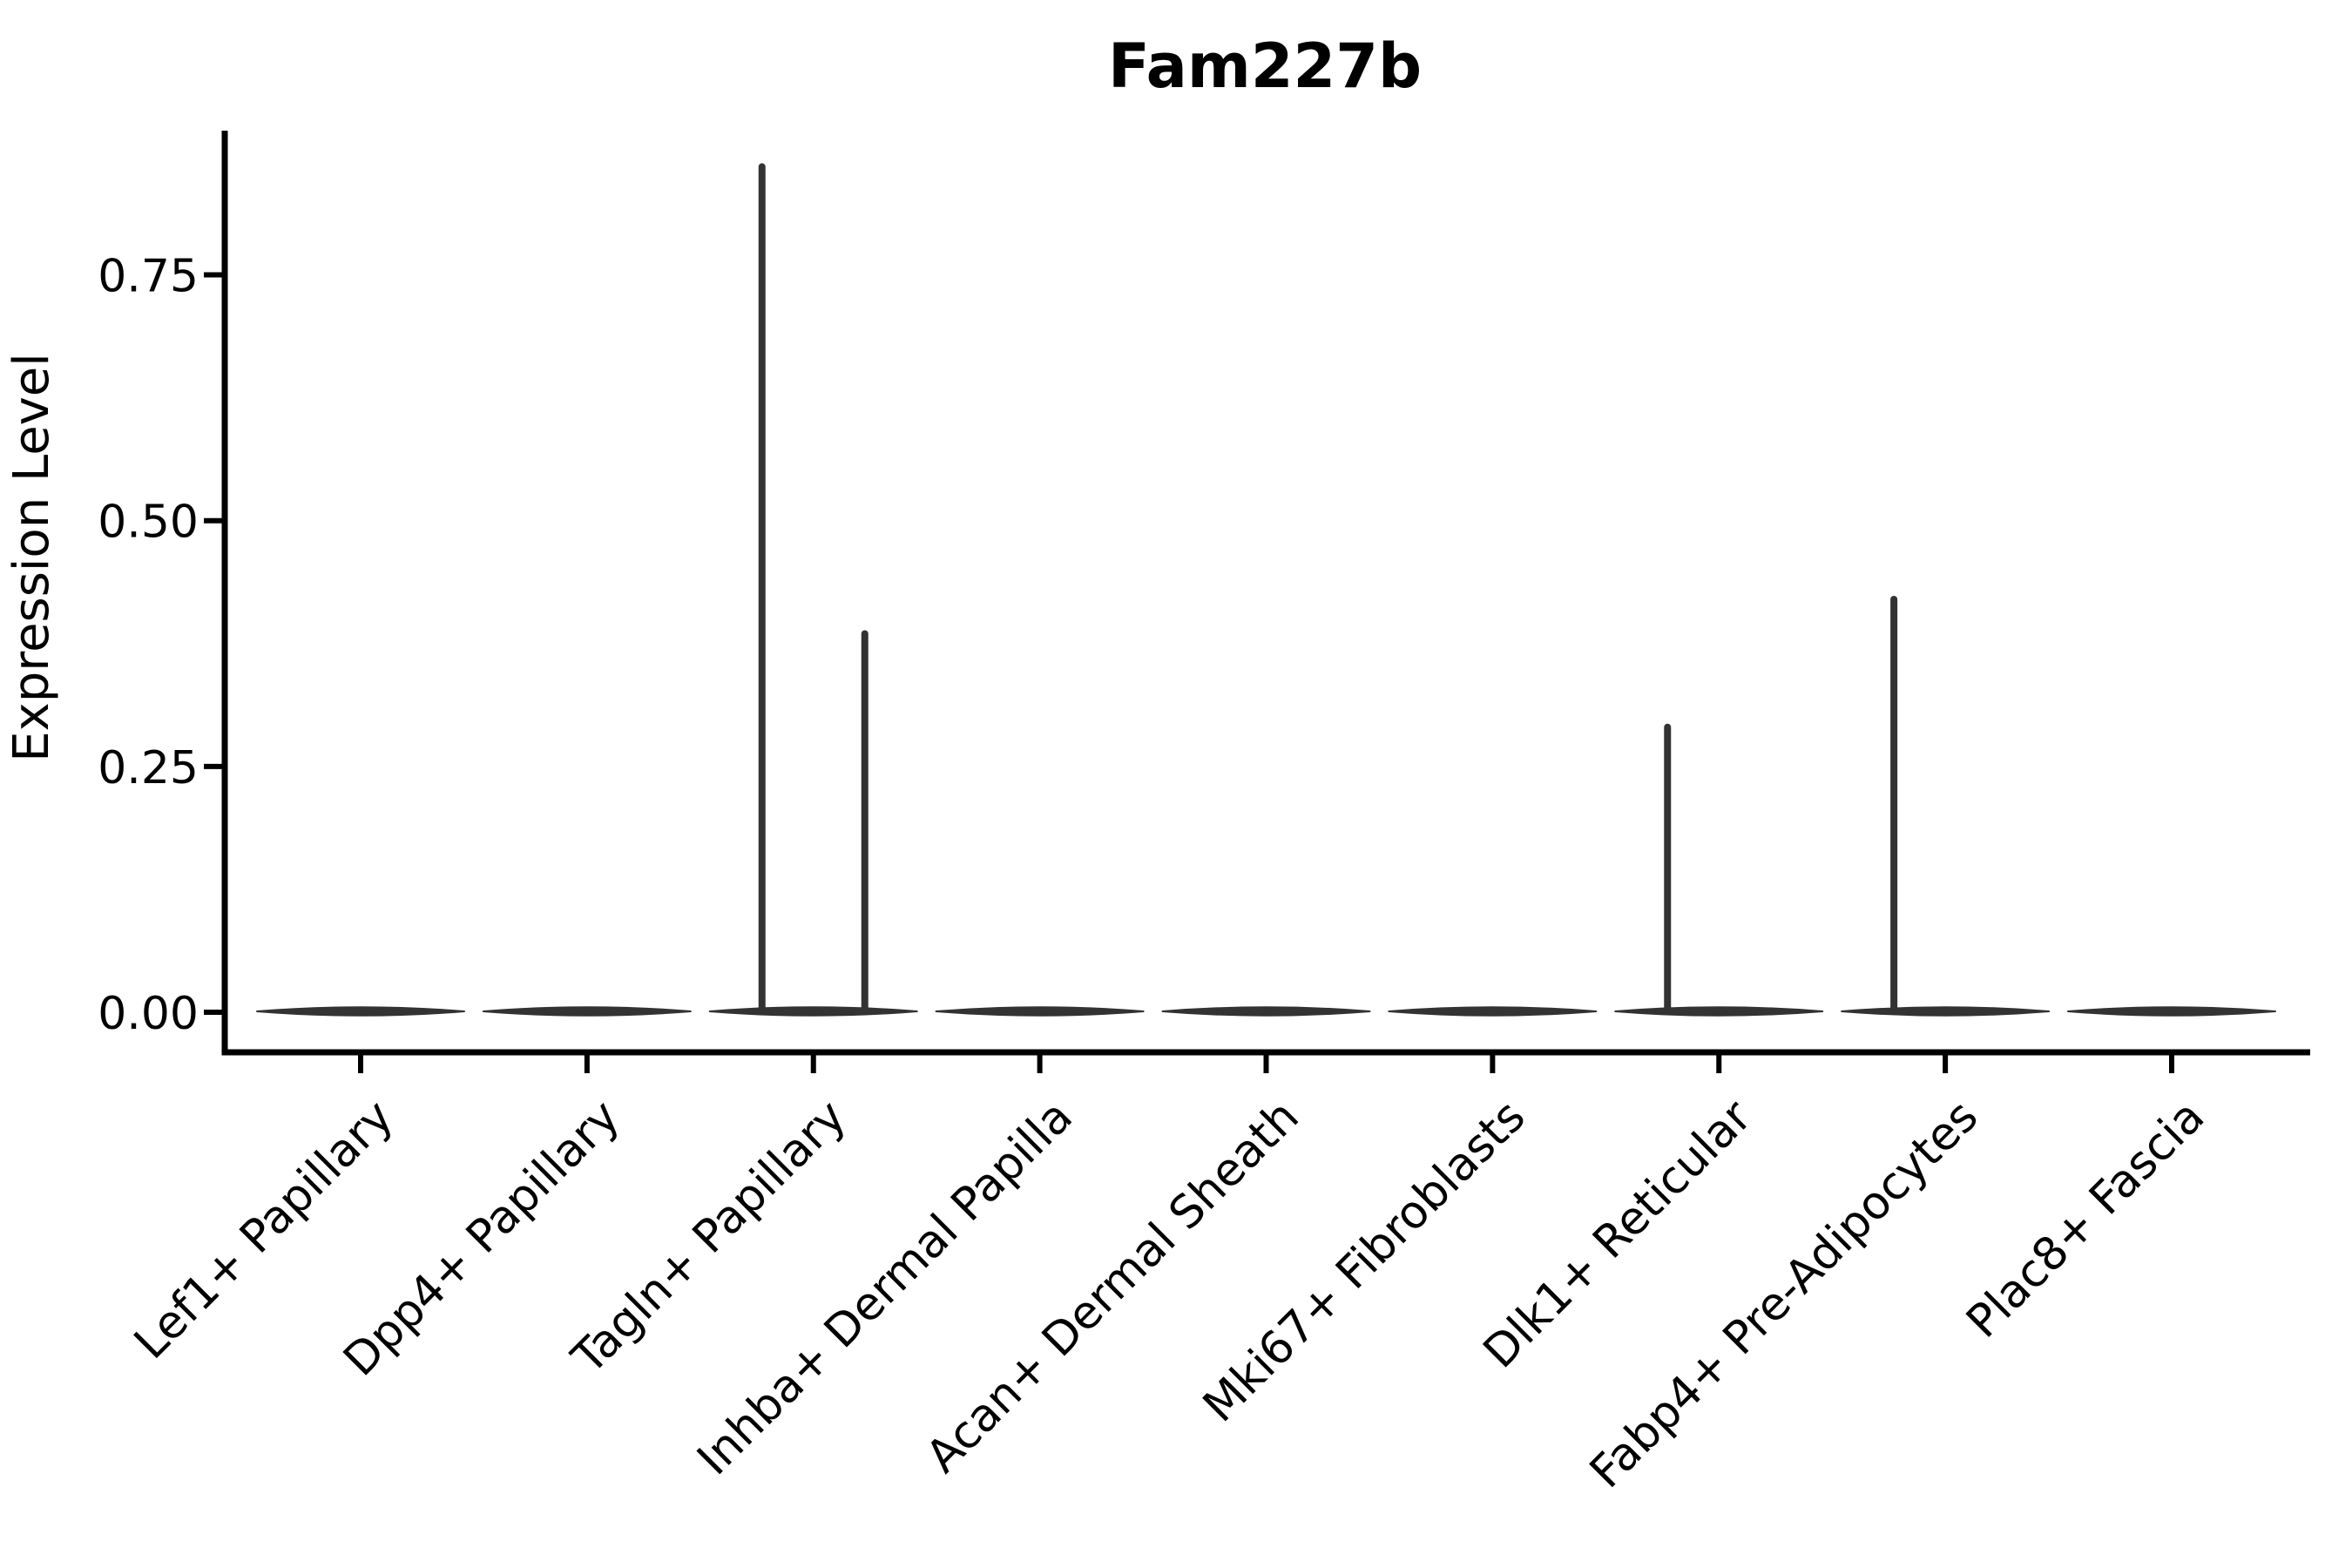 The width and height of the screenshot is (2352, 1568). Describe the element at coordinates (2085, 1219) in the screenshot. I see `x-tick-label: Plac8+ Fascia` at that location.